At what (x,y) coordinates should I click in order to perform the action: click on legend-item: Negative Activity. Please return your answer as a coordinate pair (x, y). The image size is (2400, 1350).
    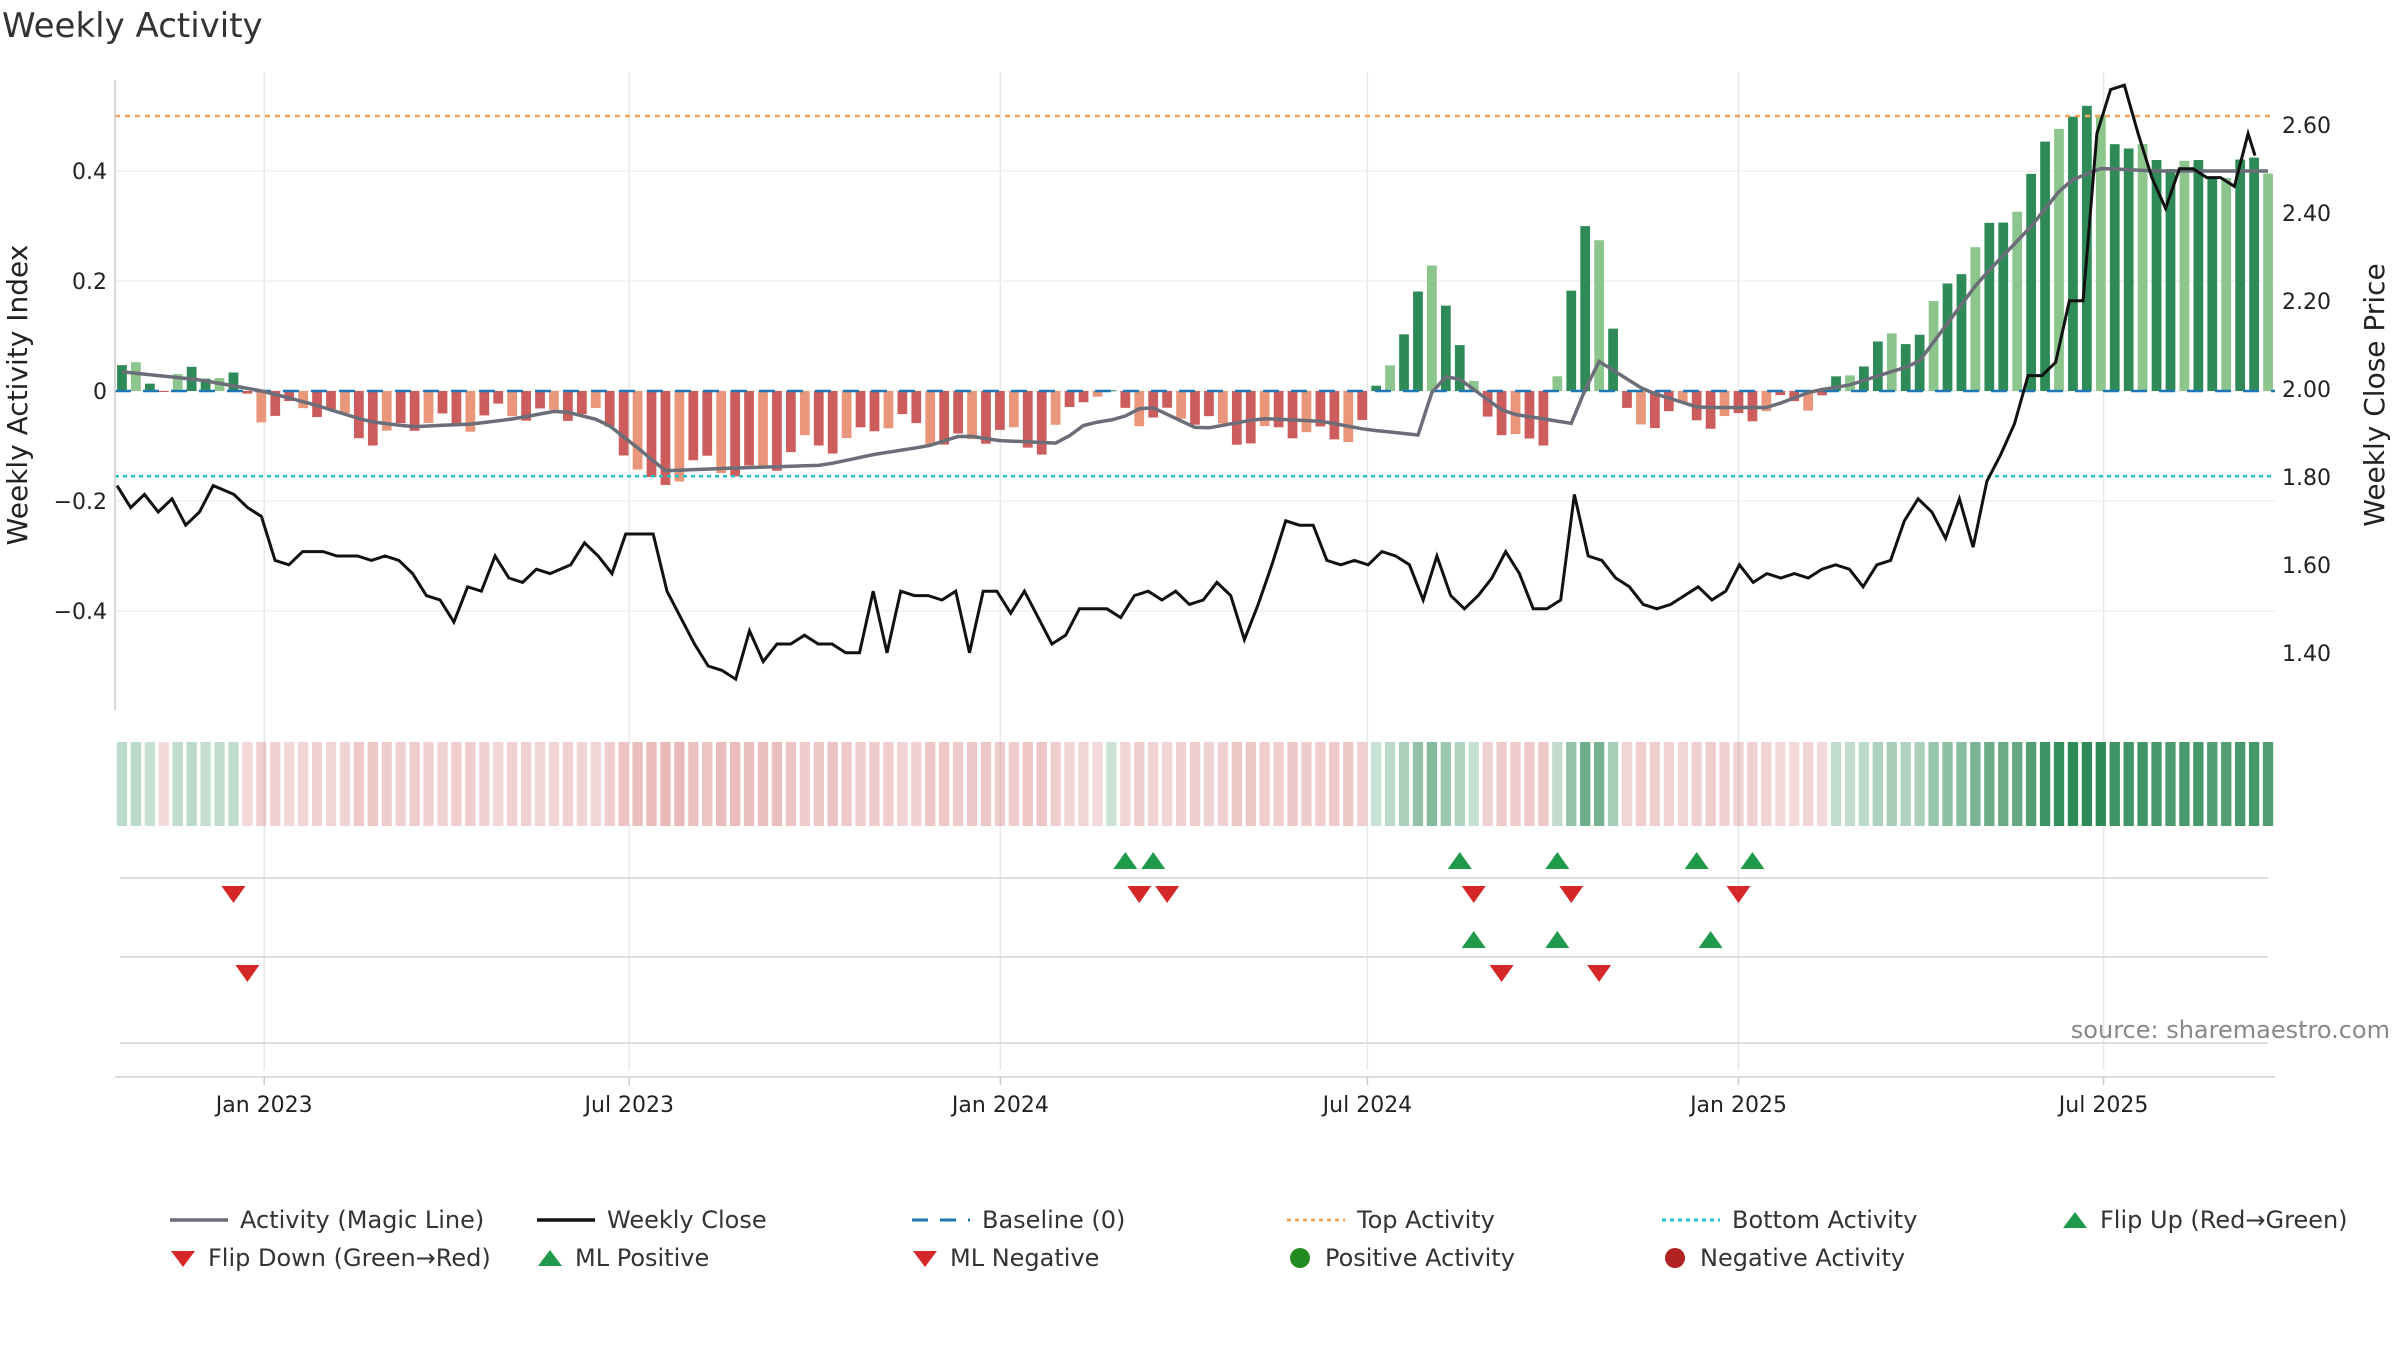
    Looking at the image, I should click on (1782, 1258).